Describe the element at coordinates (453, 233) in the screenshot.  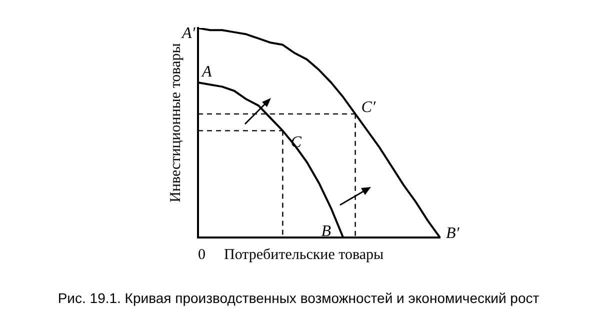
I see `text: B′` at that location.